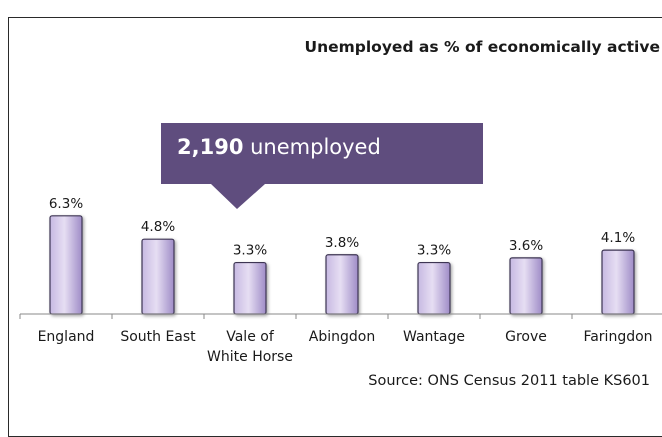 The width and height of the screenshot is (662, 437). What do you see at coordinates (509, 381) in the screenshot?
I see `source-note: Source: ONS Census 2011 table KS601` at bounding box center [509, 381].